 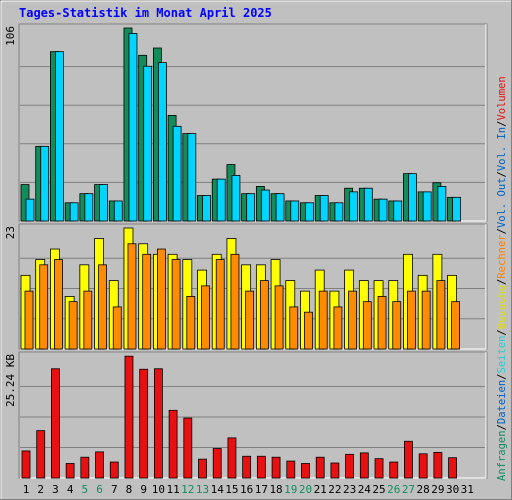 I want to click on day-label-11: 11, so click(x=172, y=489).